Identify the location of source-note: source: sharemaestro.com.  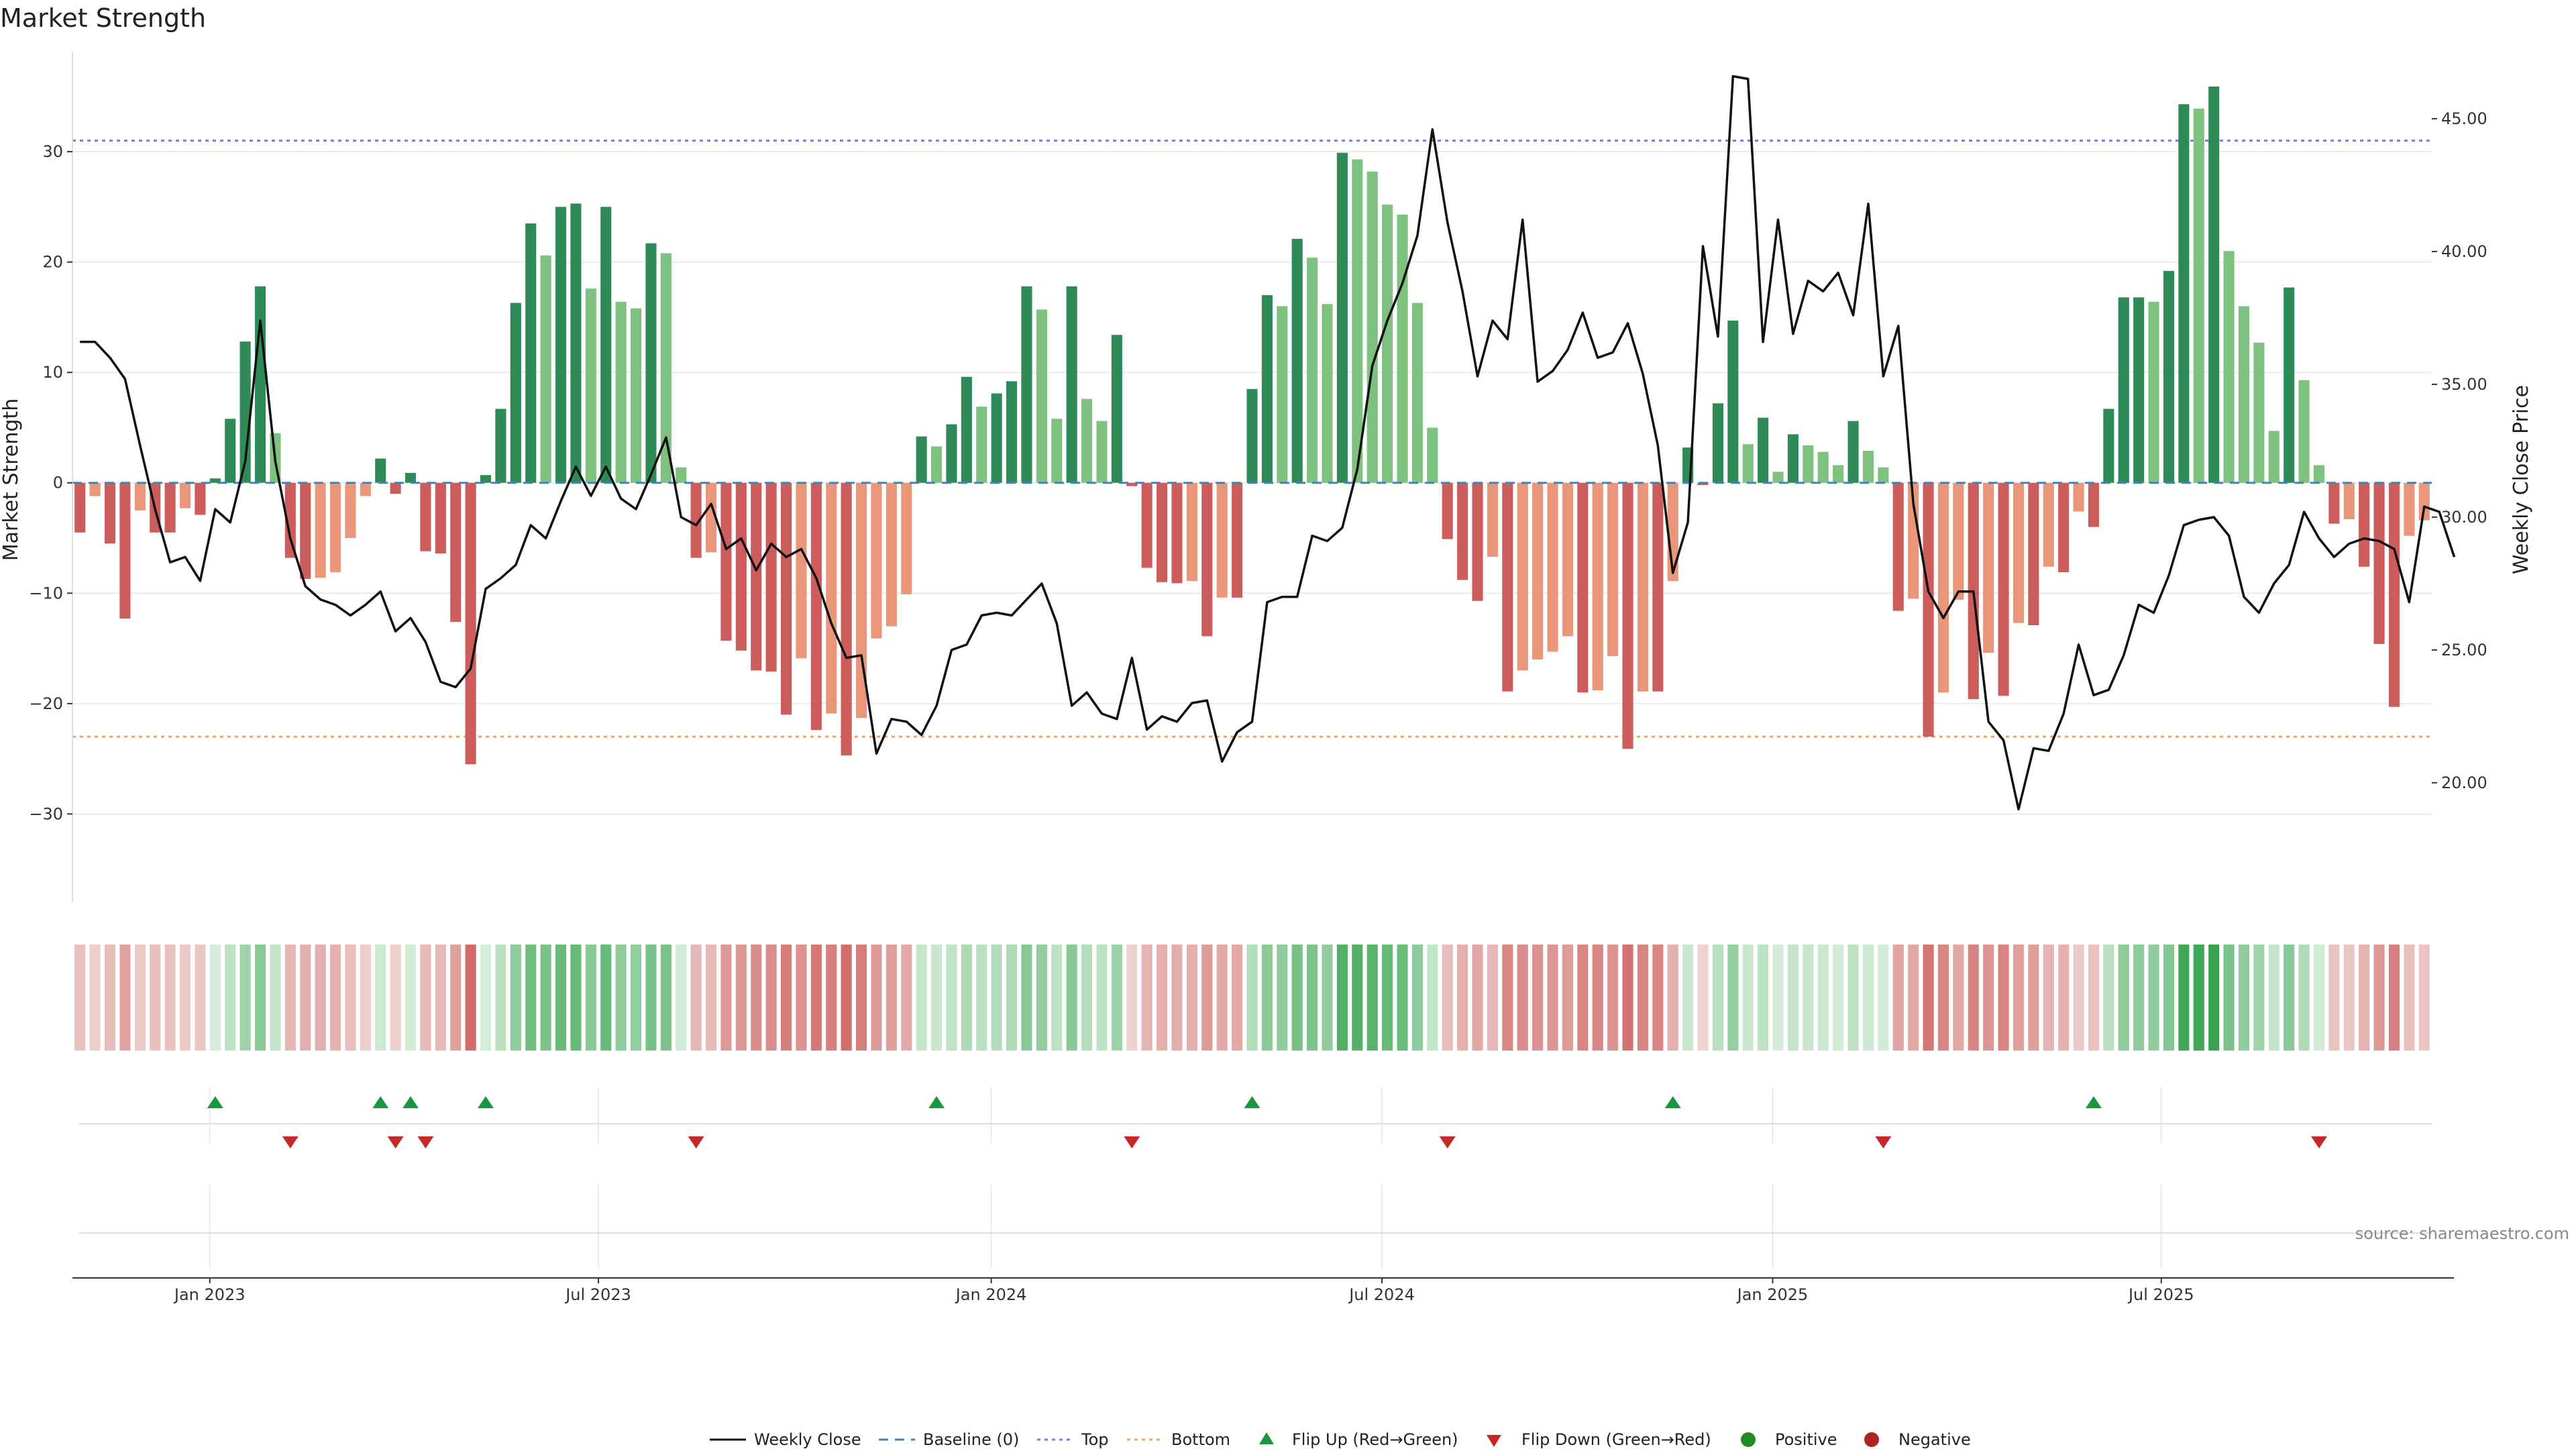
(2462, 1233).